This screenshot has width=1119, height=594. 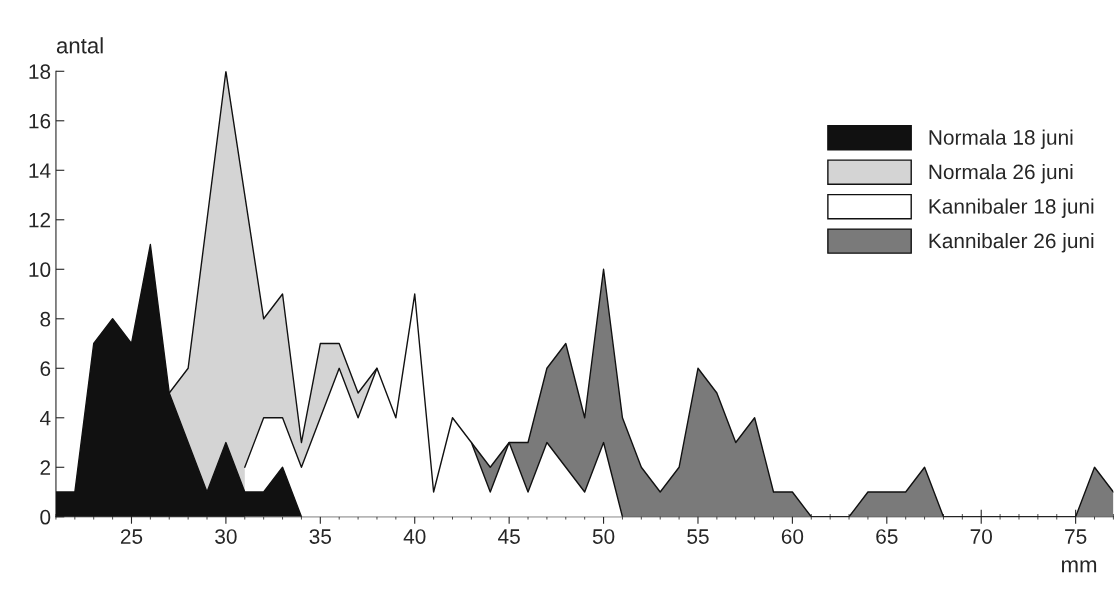 What do you see at coordinates (40, 220) in the screenshot?
I see `y-tick-label: 12` at bounding box center [40, 220].